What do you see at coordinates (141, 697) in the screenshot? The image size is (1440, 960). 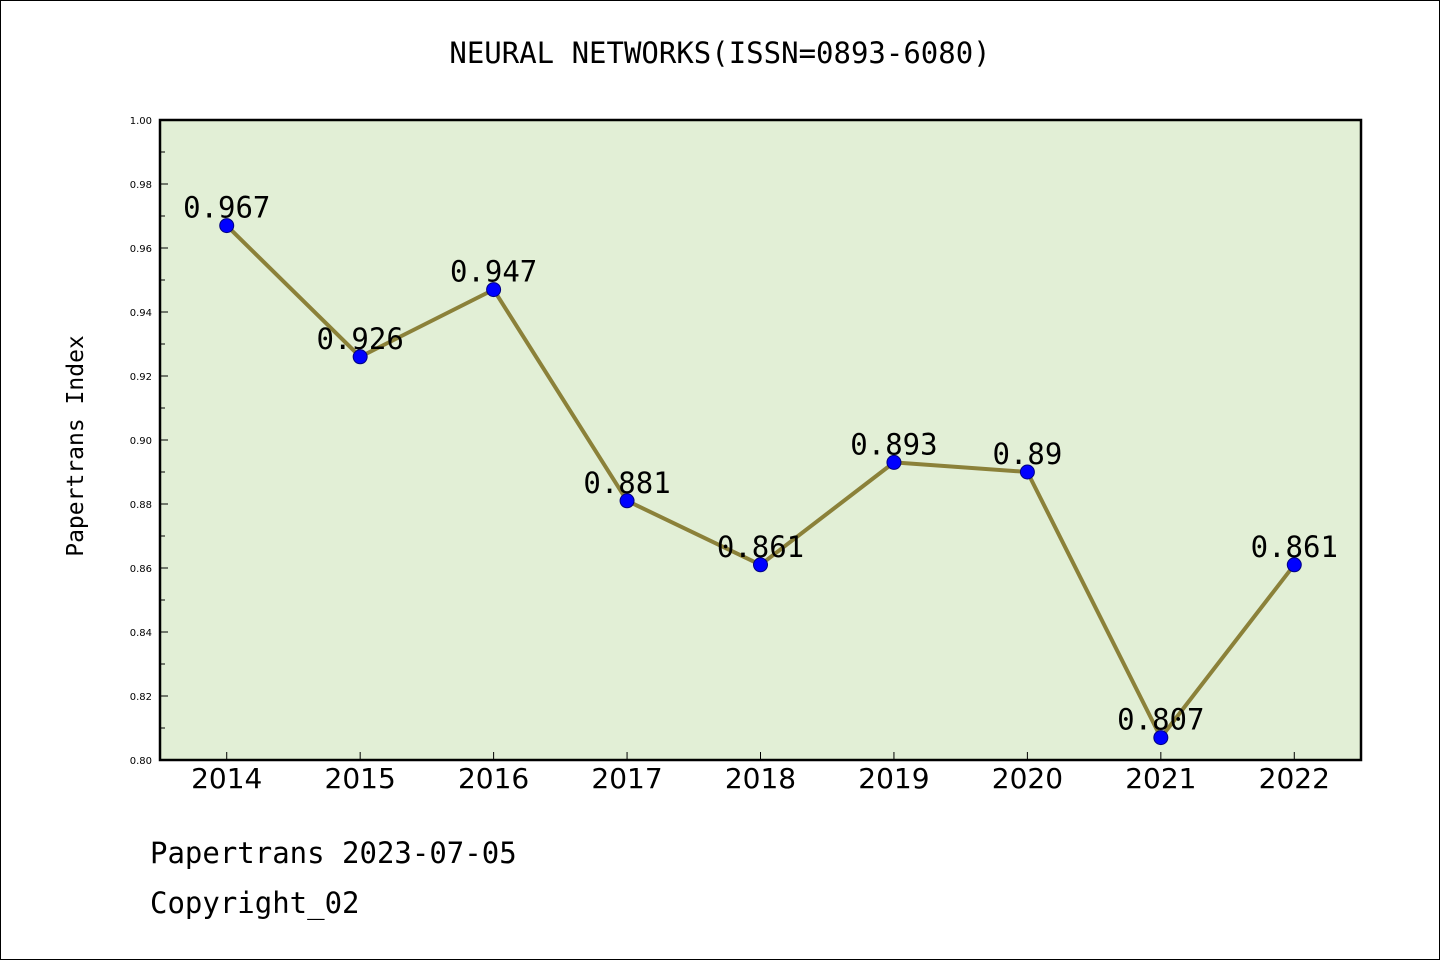 I see `y-tick-label: 0.82` at bounding box center [141, 697].